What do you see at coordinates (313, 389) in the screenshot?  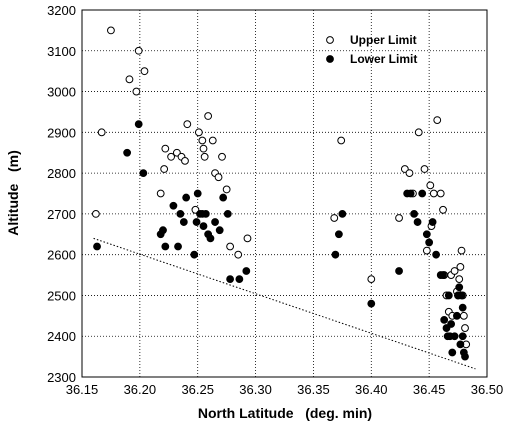 I see `x-tick-label: 36.35` at bounding box center [313, 389].